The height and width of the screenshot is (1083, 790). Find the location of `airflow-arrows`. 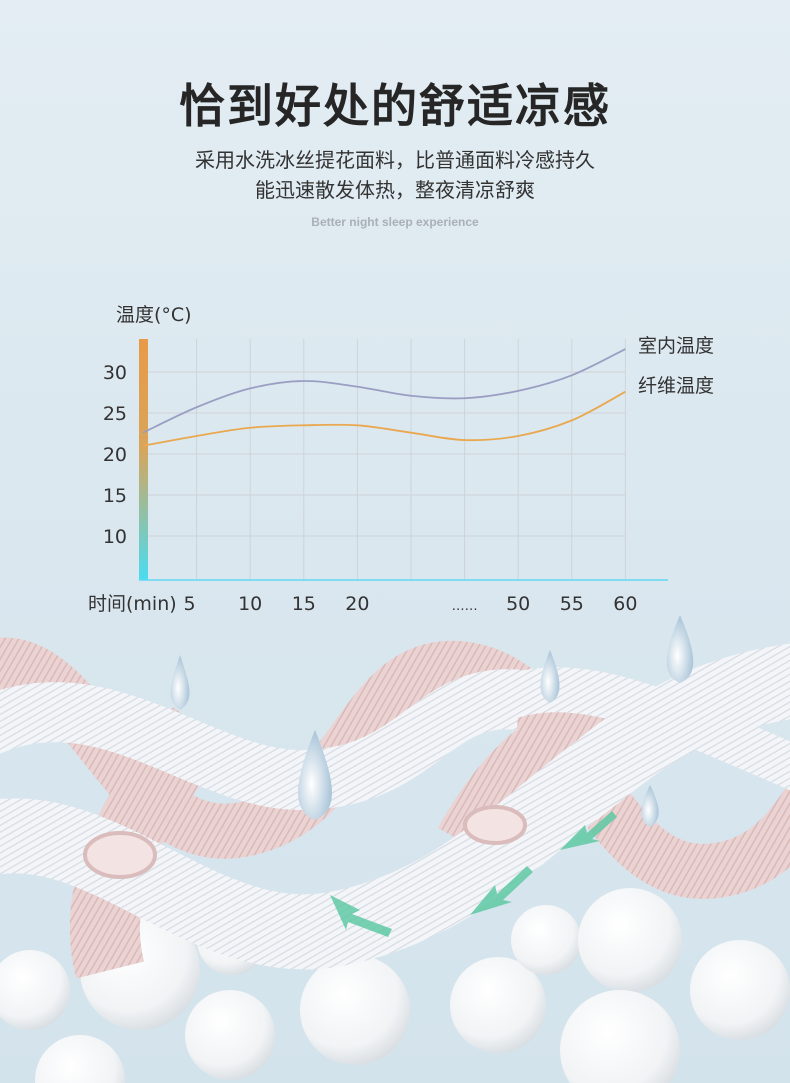

airflow-arrows is located at coordinates (473, 874).